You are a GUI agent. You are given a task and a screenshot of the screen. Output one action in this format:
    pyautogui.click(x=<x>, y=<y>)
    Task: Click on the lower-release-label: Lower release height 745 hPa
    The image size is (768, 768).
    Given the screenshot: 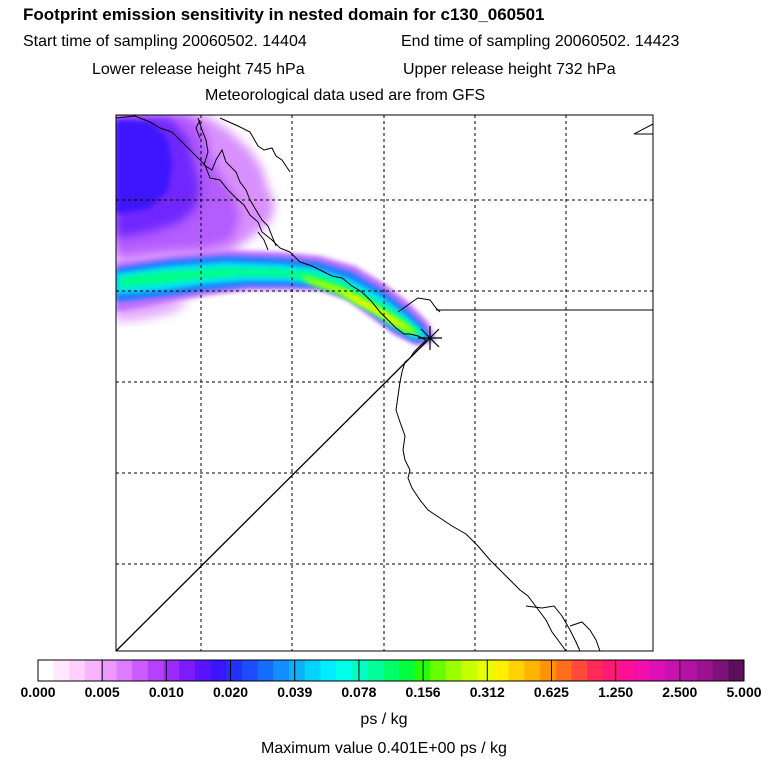 What is the action you would take?
    pyautogui.click(x=198, y=69)
    